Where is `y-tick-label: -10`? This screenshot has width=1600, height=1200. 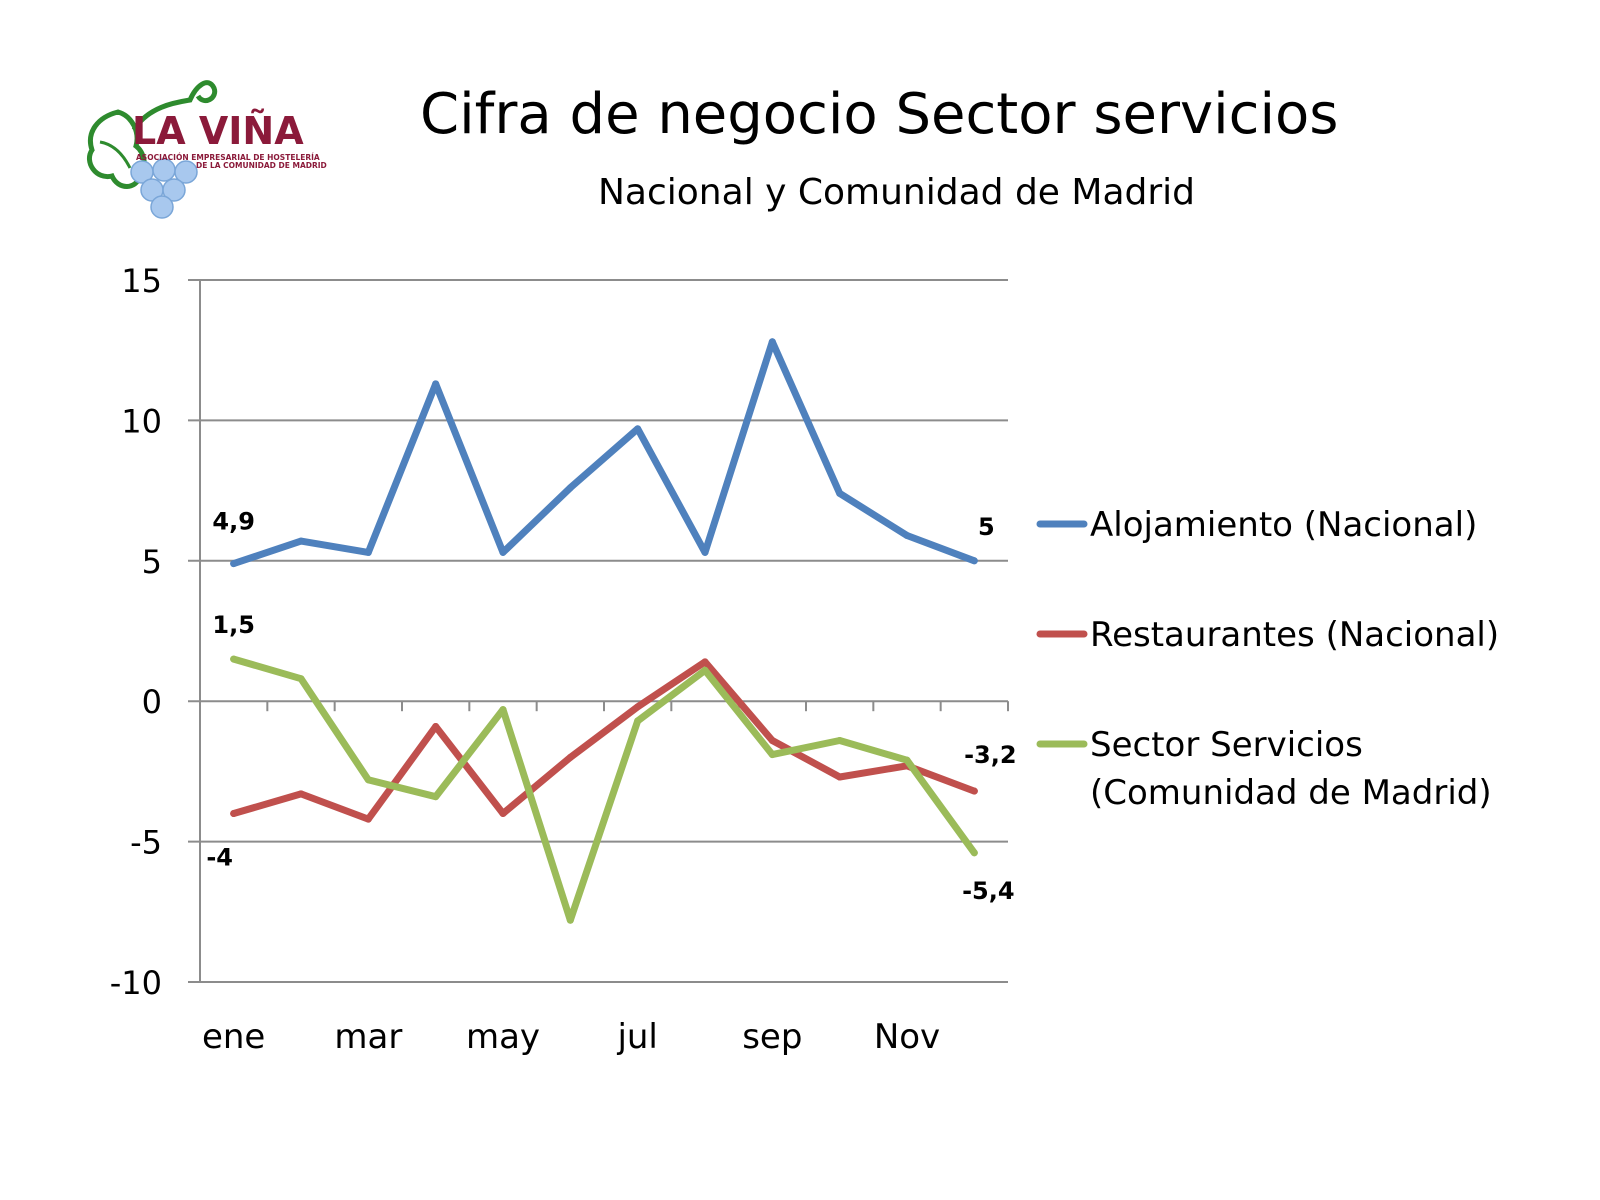
y-tick-label: -10 is located at coordinates (136, 983).